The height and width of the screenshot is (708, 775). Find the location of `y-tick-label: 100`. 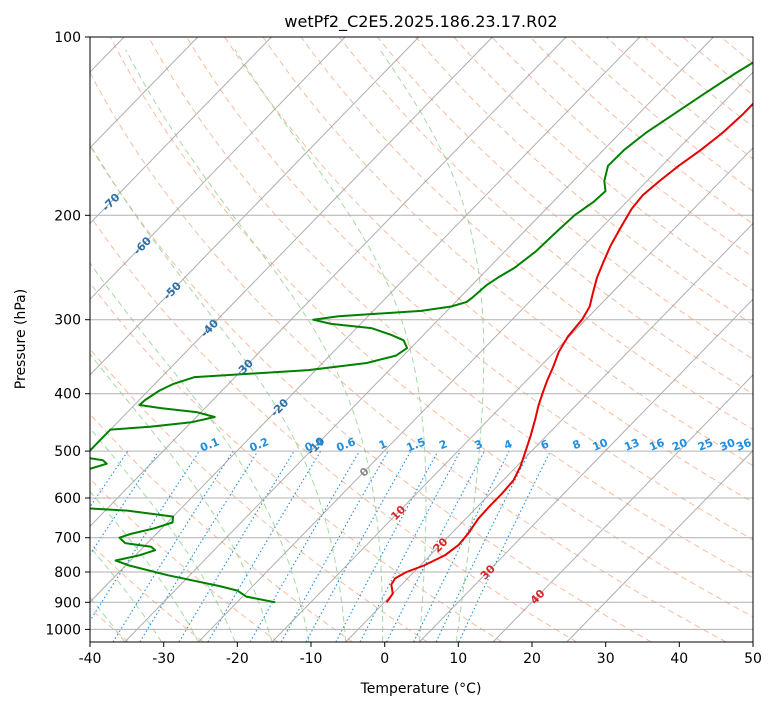

y-tick-label: 100 is located at coordinates (67, 38).